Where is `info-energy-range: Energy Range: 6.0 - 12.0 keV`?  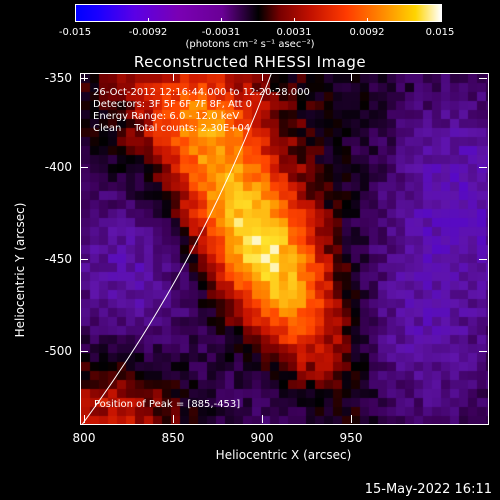 info-energy-range: Energy Range: 6.0 - 12.0 keV is located at coordinates (166, 116).